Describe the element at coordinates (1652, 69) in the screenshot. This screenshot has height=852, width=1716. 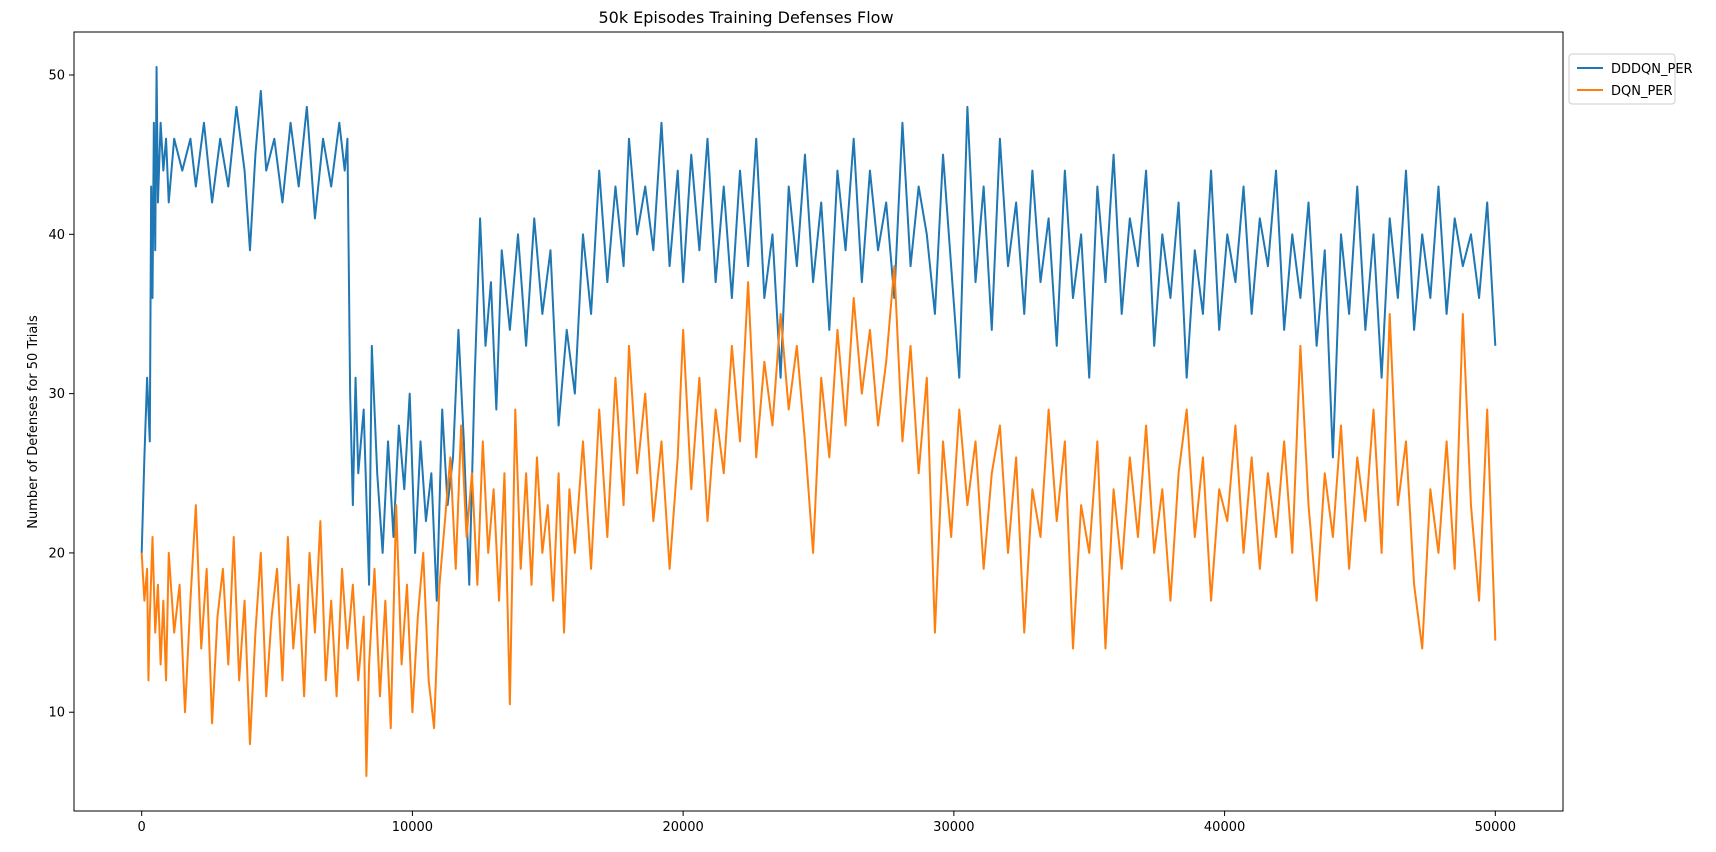
I see `legend-label-dddqn-per: DDDQN_PER` at that location.